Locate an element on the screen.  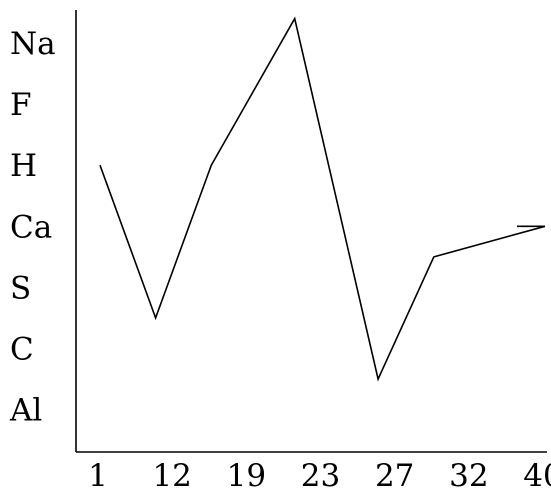
y-tick-labels: Al CS Ca HF Na is located at coordinates (32, 227).